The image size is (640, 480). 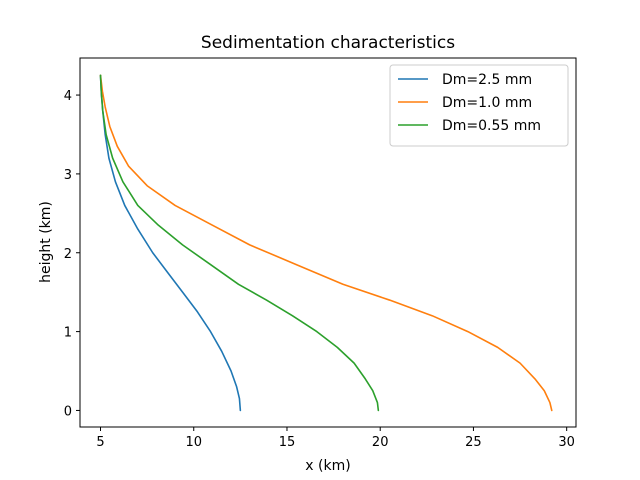 What do you see at coordinates (327, 466) in the screenshot?
I see `x-axis-label: x (km)` at bounding box center [327, 466].